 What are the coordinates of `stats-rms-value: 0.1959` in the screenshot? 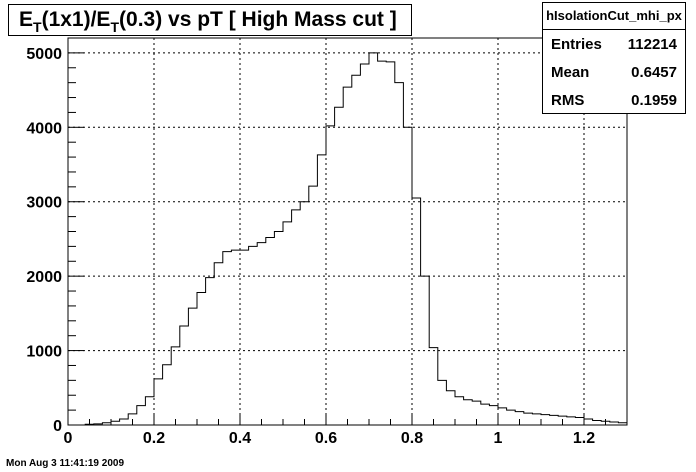 It's located at (654, 100).